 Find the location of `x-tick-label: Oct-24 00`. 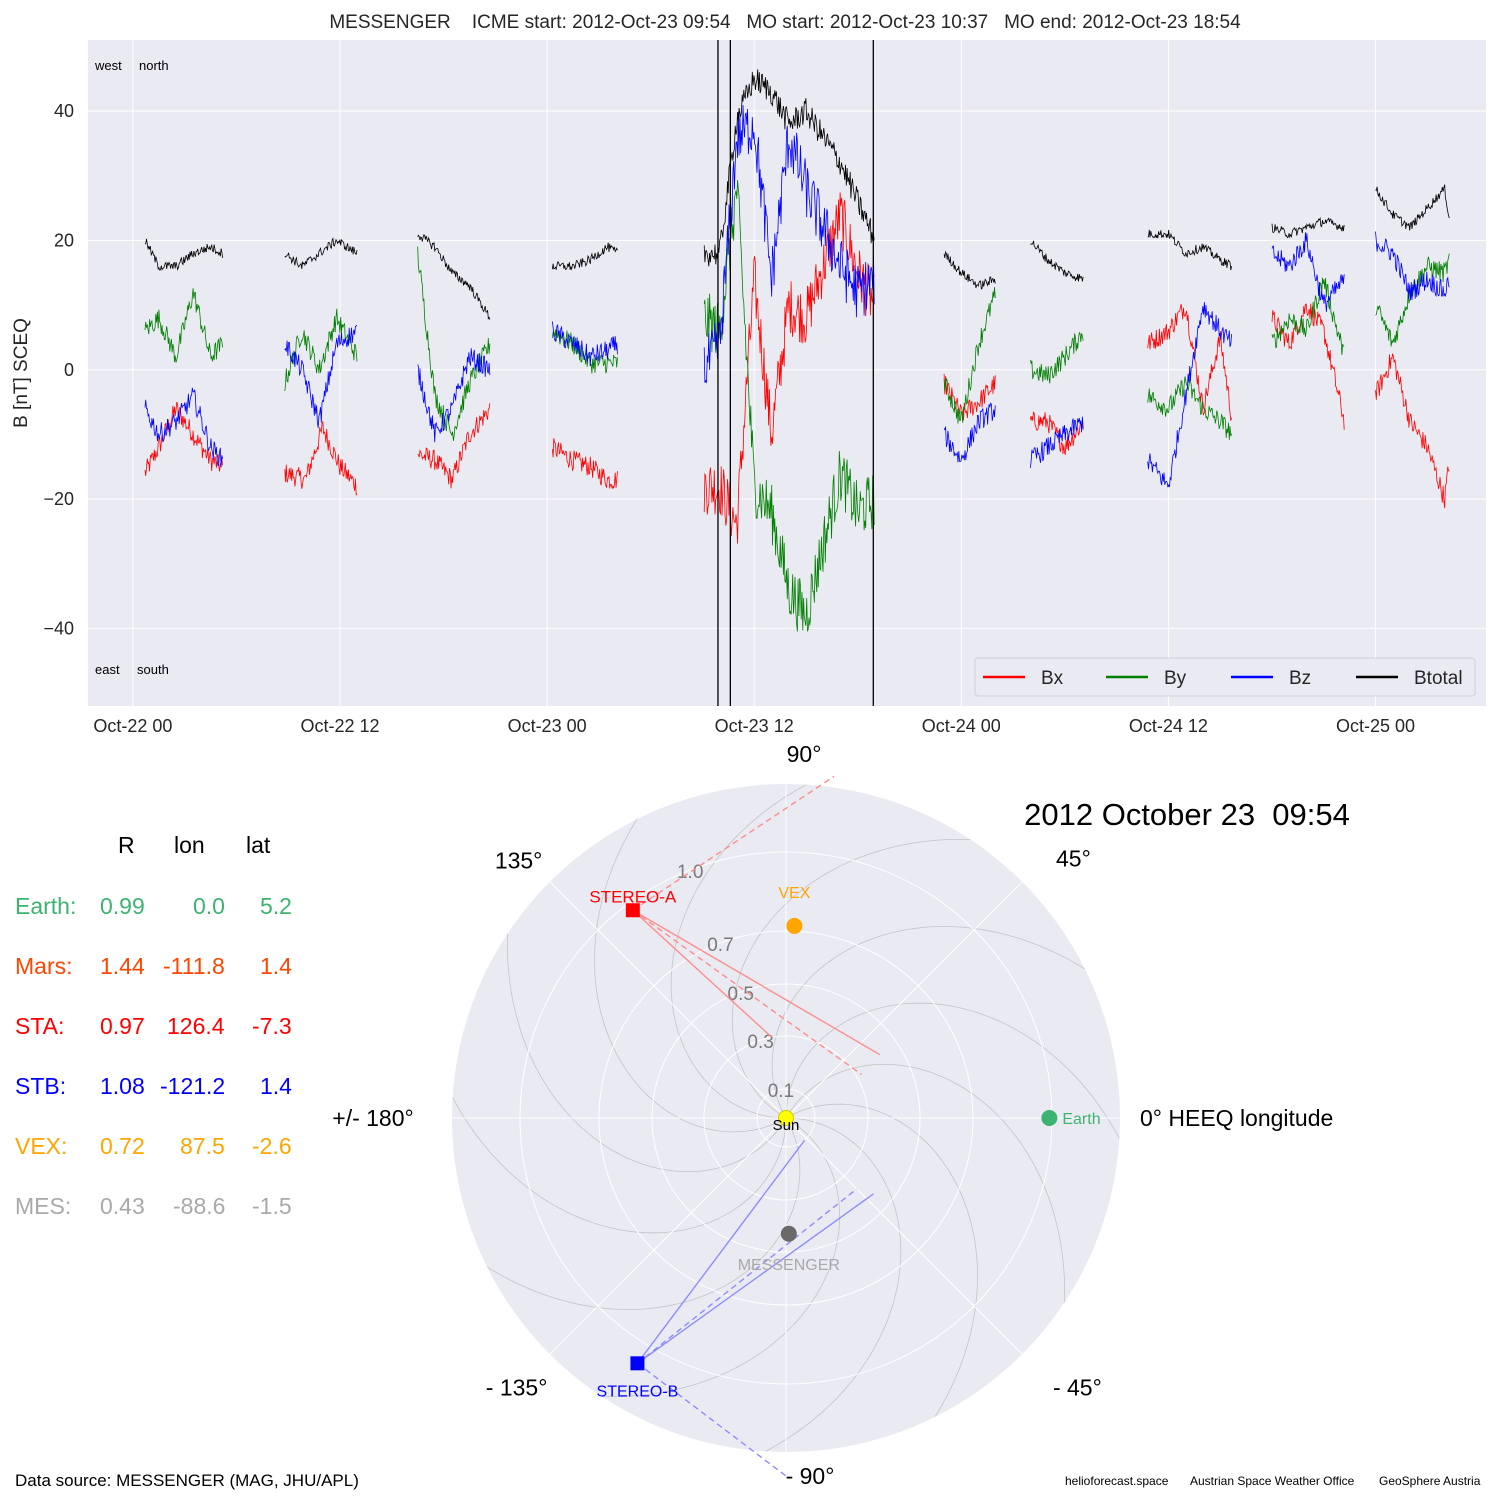

x-tick-label: Oct-24 00 is located at coordinates (961, 726).